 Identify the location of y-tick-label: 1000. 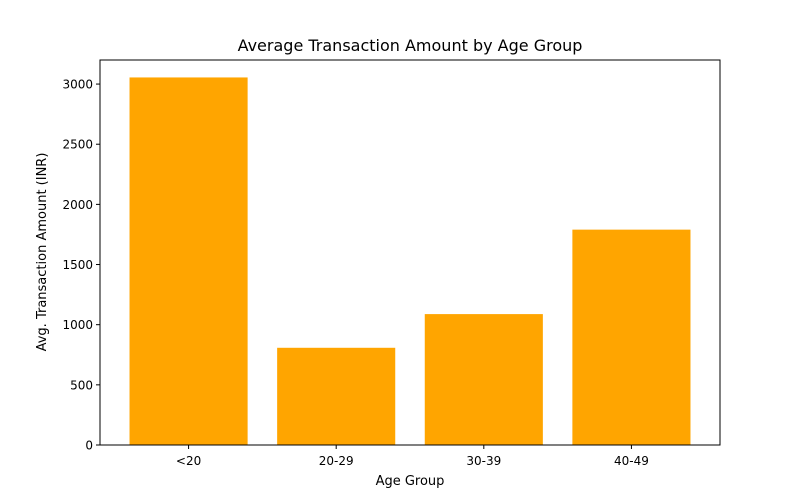
(77, 325).